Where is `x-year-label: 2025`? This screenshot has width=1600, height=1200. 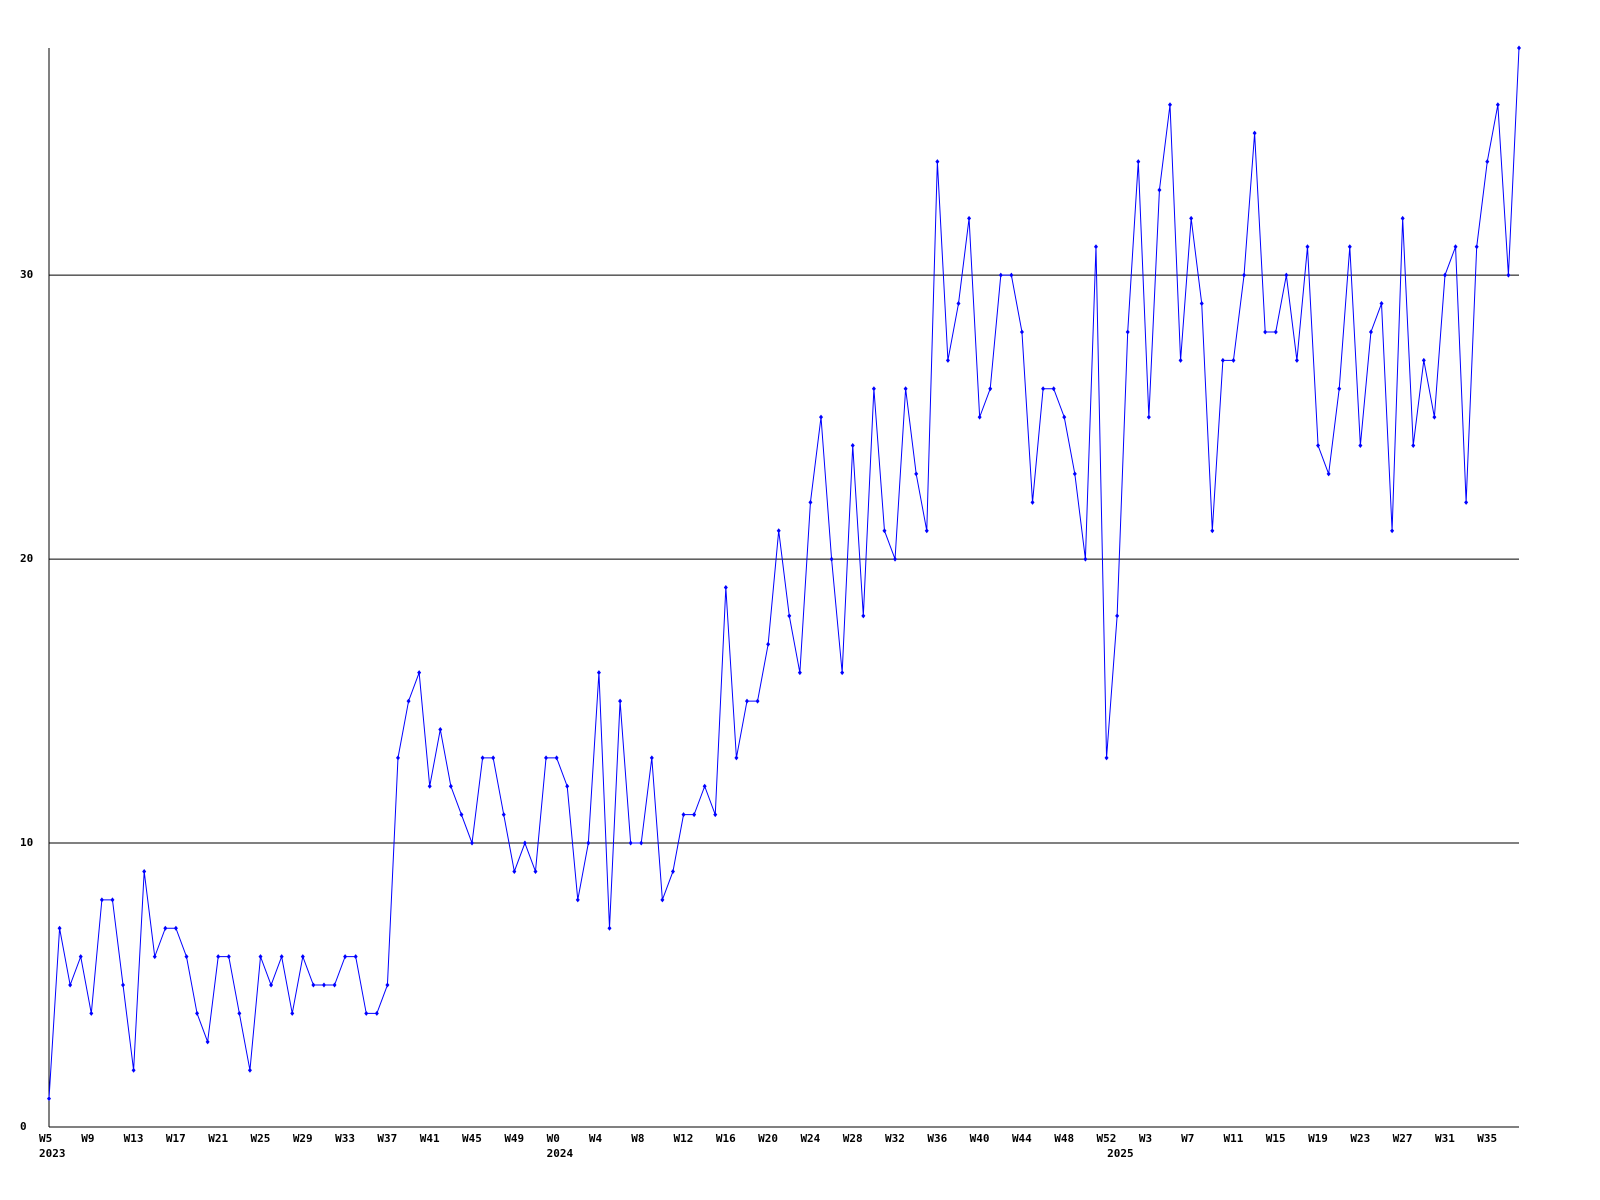 x-year-label: 2025 is located at coordinates (1120, 1153).